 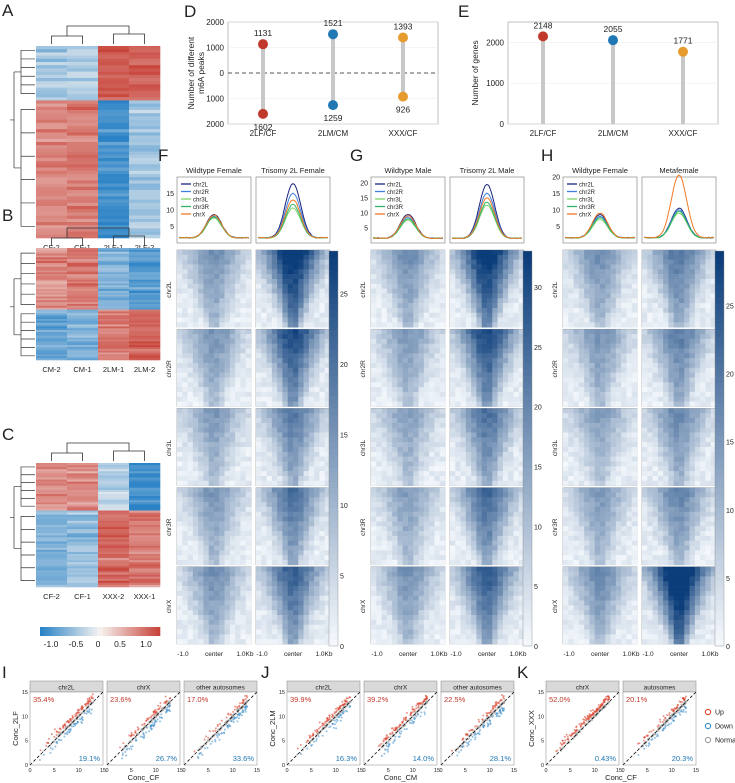 I want to click on panel-letter-d: D, so click(x=190, y=11).